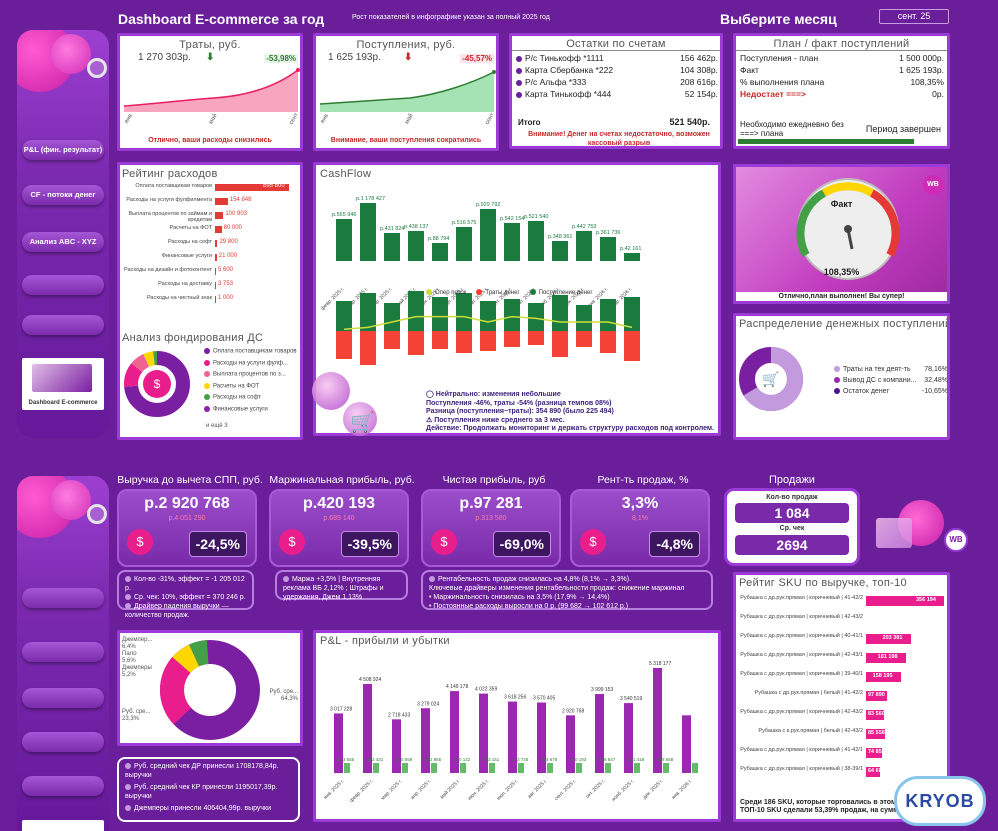 The height and width of the screenshot is (831, 998). What do you see at coordinates (63, 195) in the screenshot?
I see `nav-cf-button: CF - потоки денег` at bounding box center [63, 195].